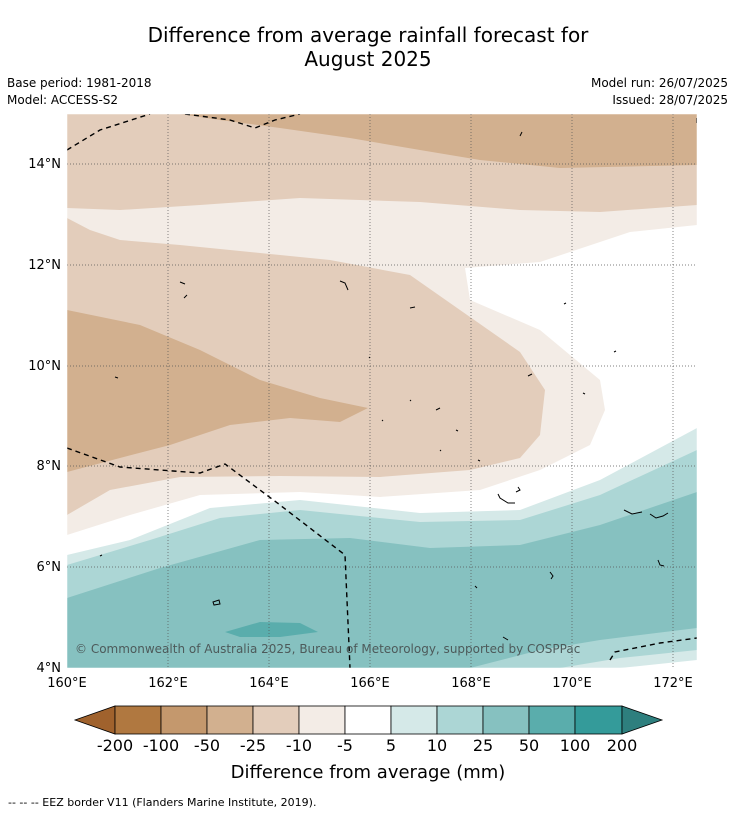 Image resolution: width=736 pixels, height=816 pixels. What do you see at coordinates (79, 83) in the screenshot?
I see `base-period-text: Base period: 1981-2018` at bounding box center [79, 83].